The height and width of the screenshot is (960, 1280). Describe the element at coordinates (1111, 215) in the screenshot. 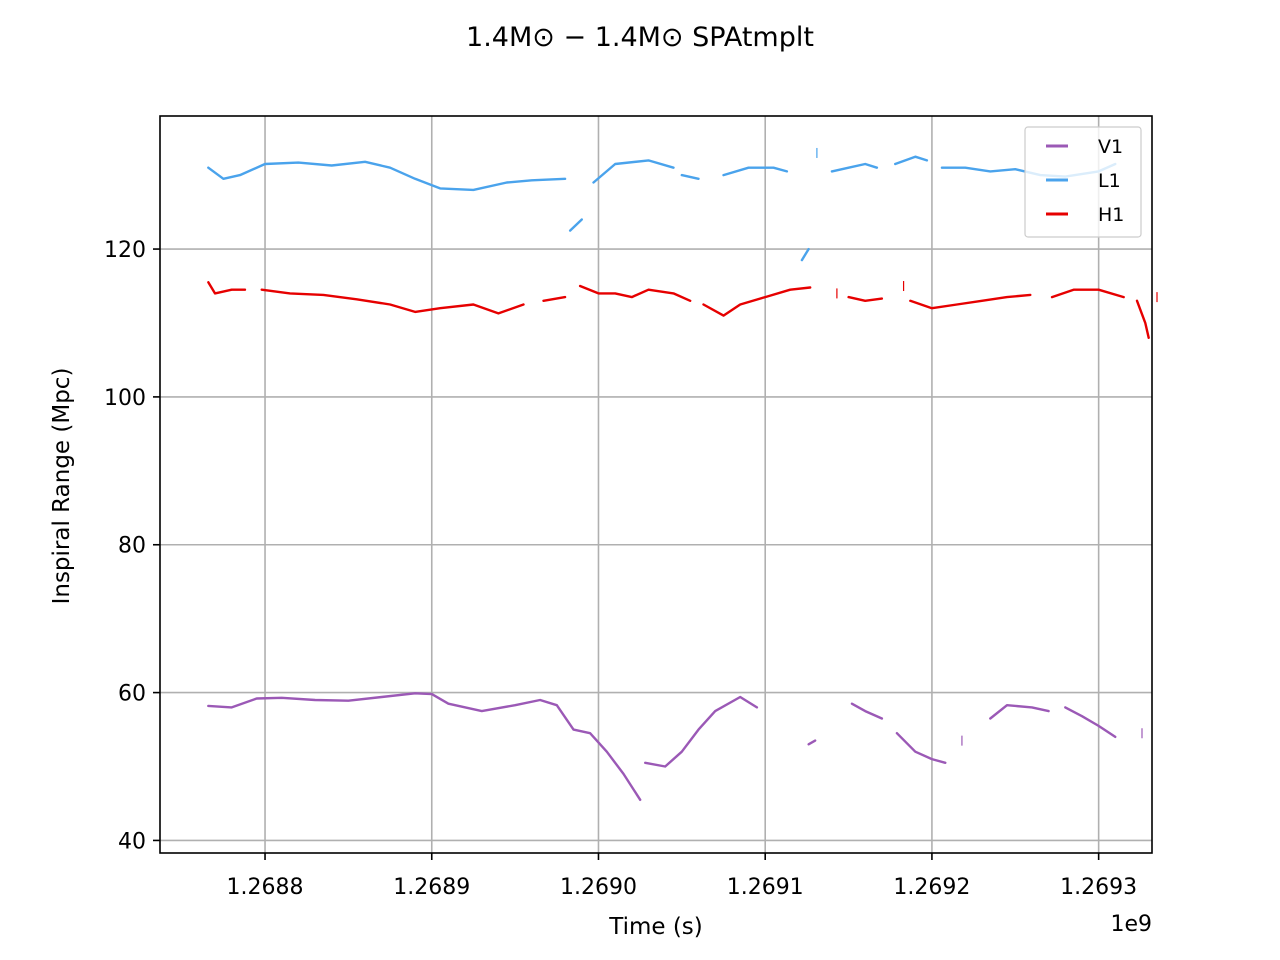

I see `legend-label-h1: H1` at that location.